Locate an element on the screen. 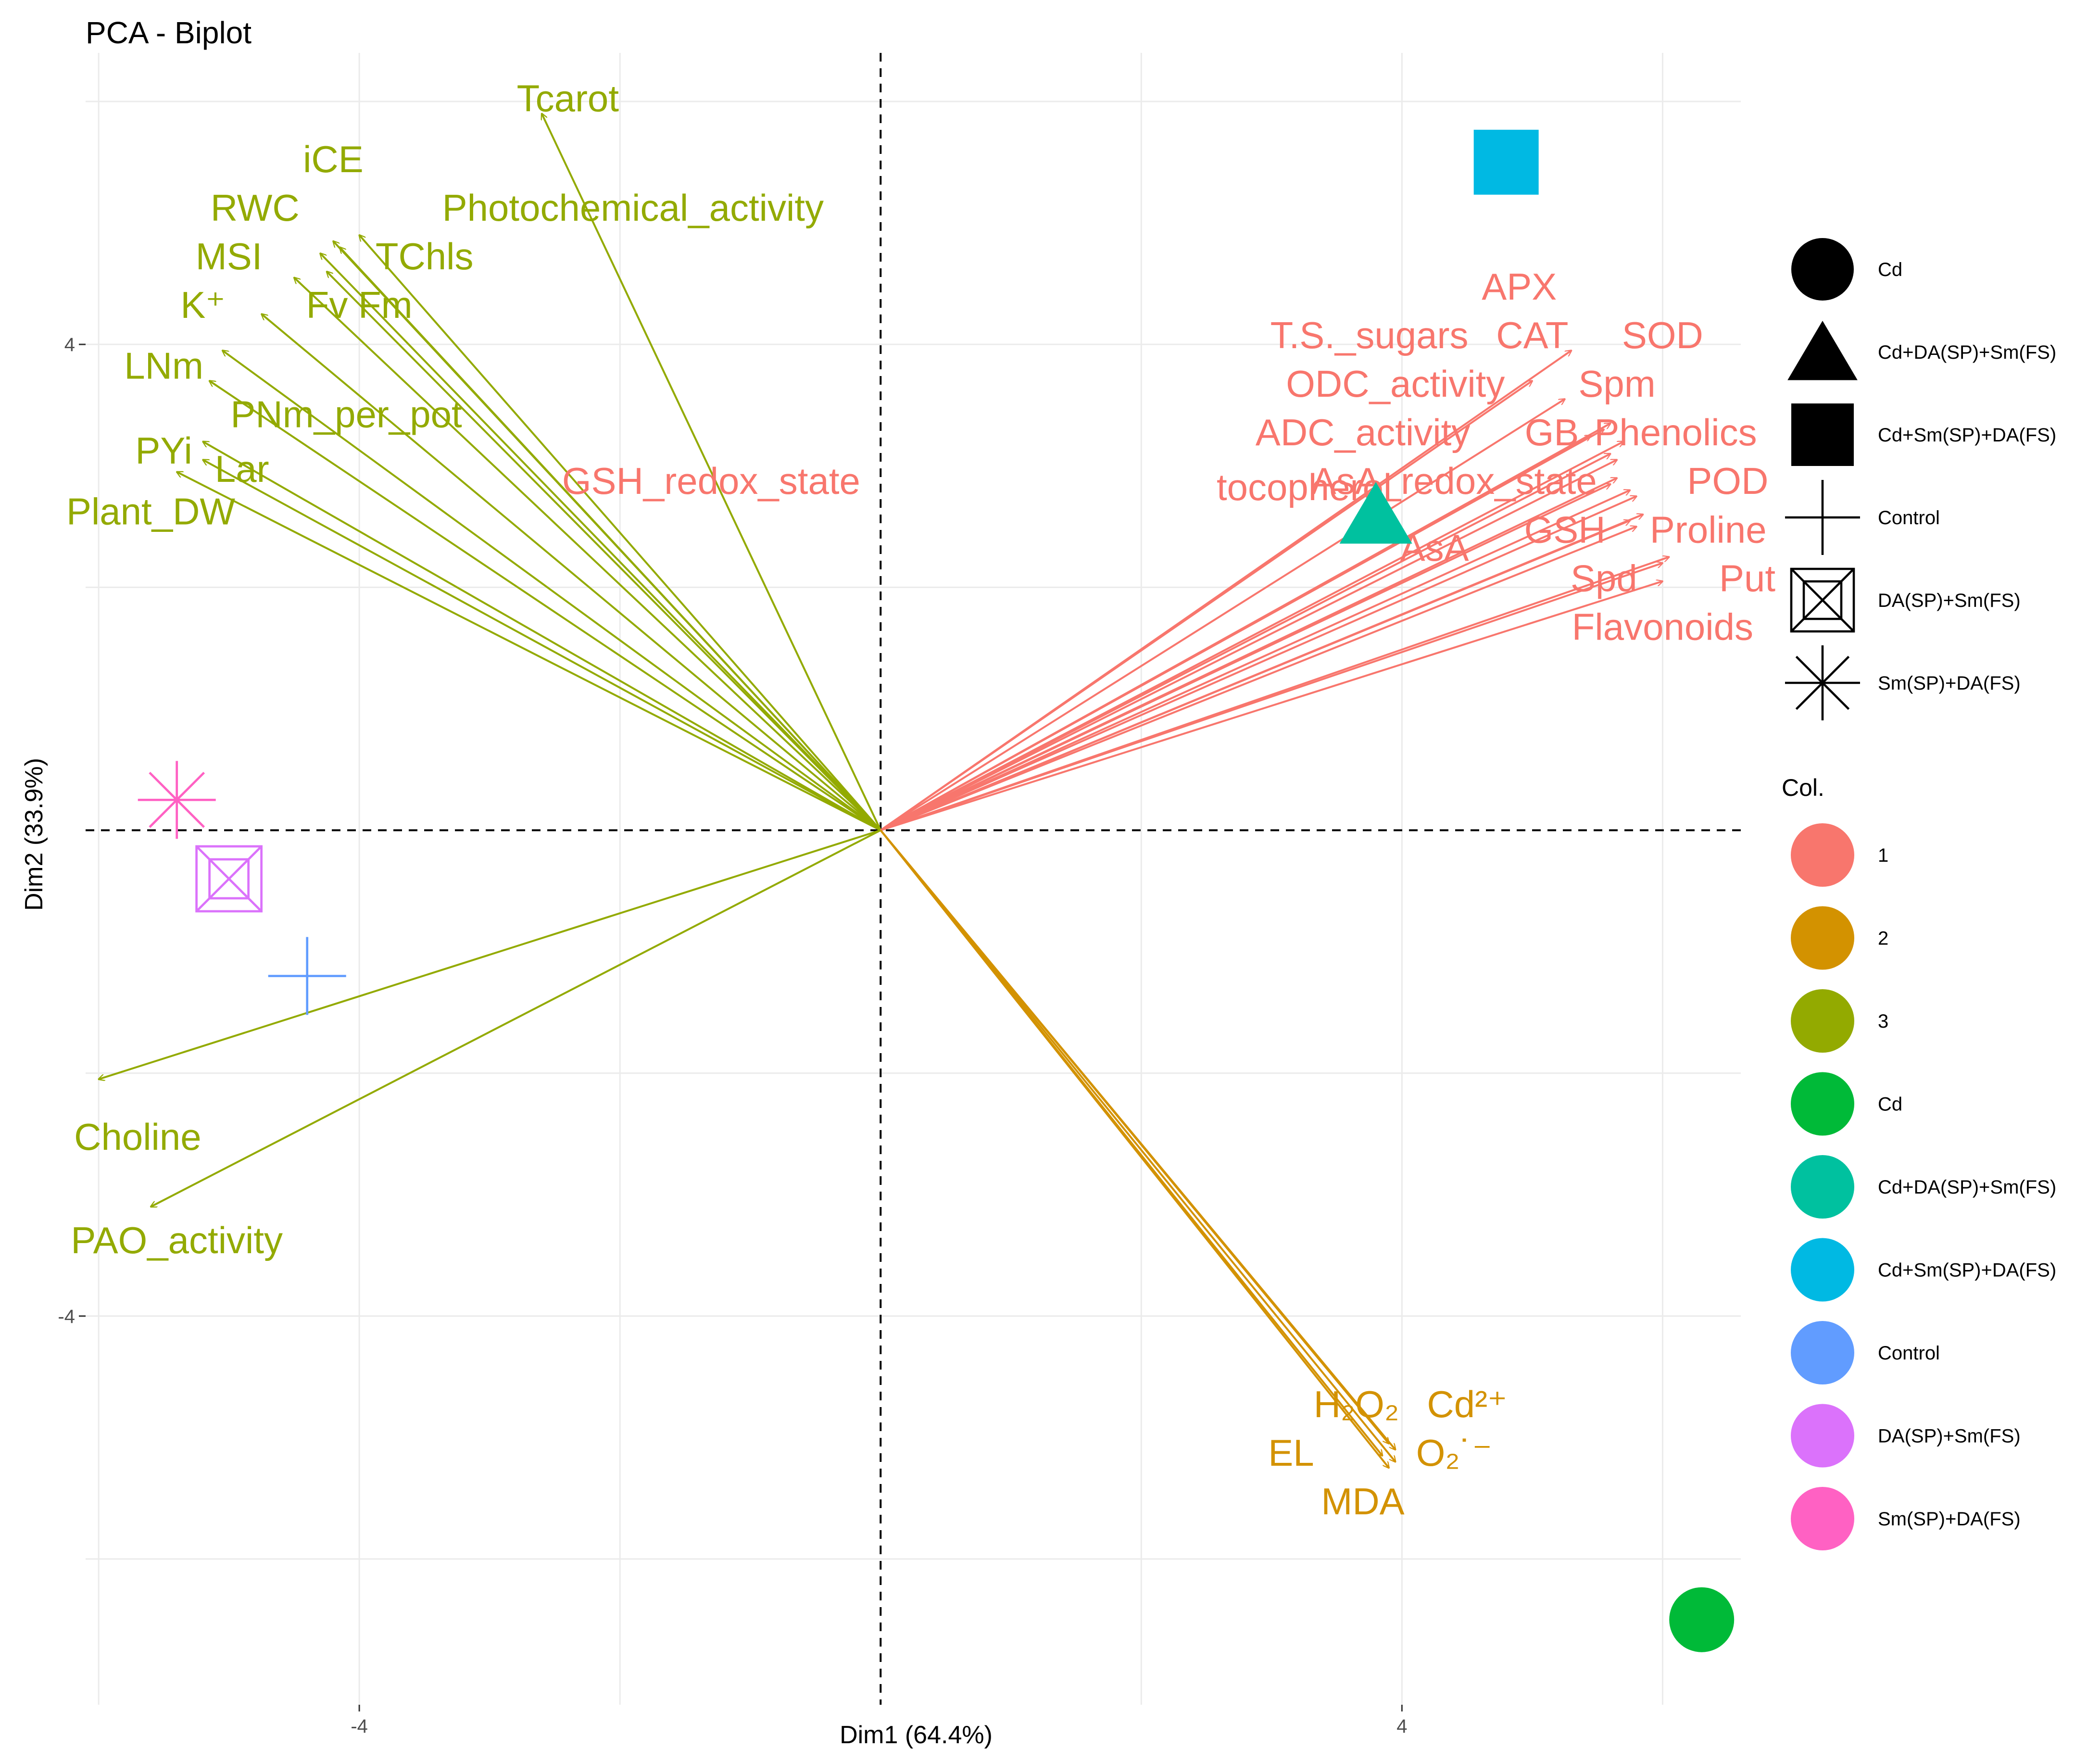 This screenshot has height=1761, width=2100. variable-label: PYi is located at coordinates (163, 450).